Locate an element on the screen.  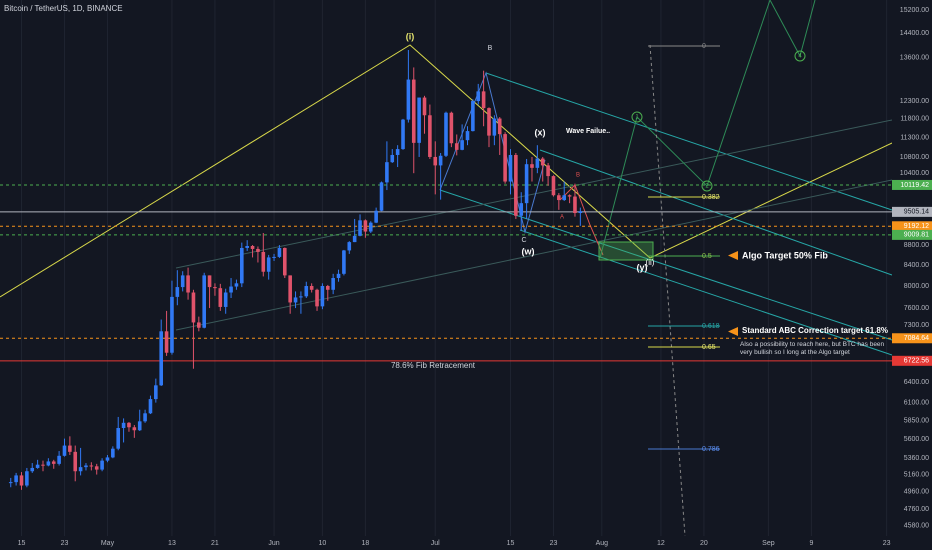
wave-line is located at coordinates (581, 220).